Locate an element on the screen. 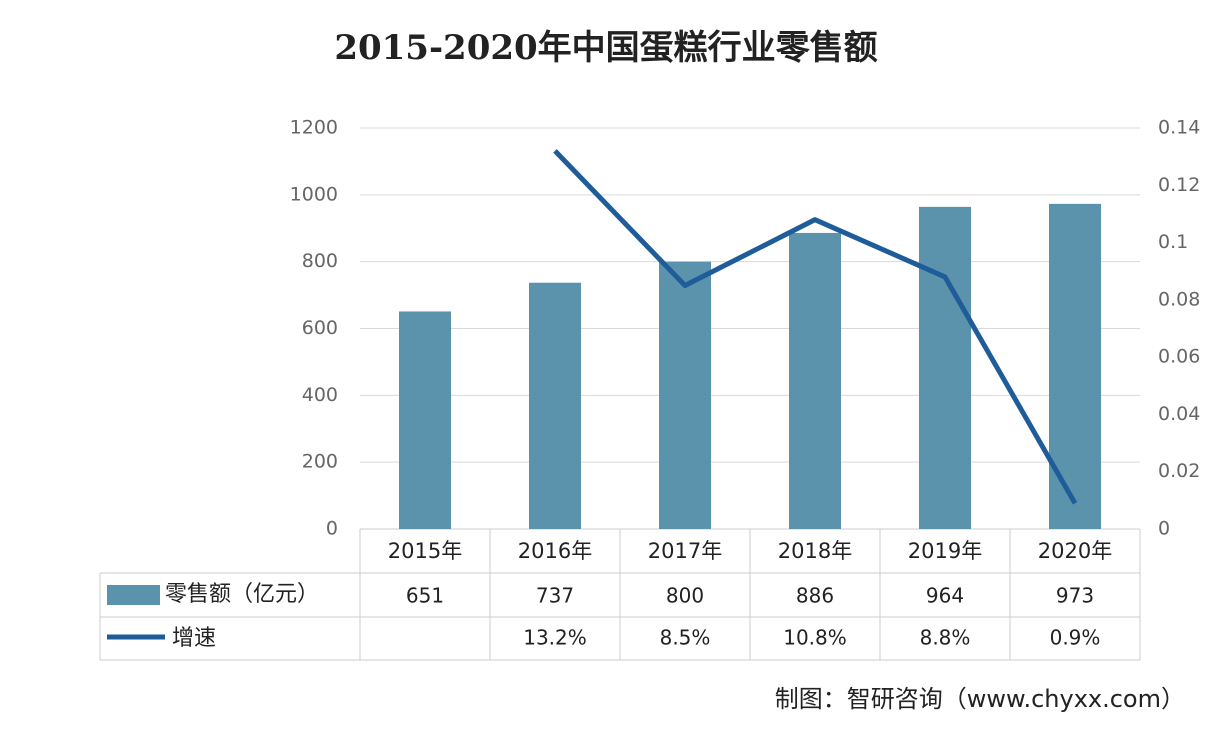 This screenshot has width=1212, height=732. y2-tick-label: 0.02 is located at coordinates (1179, 471).